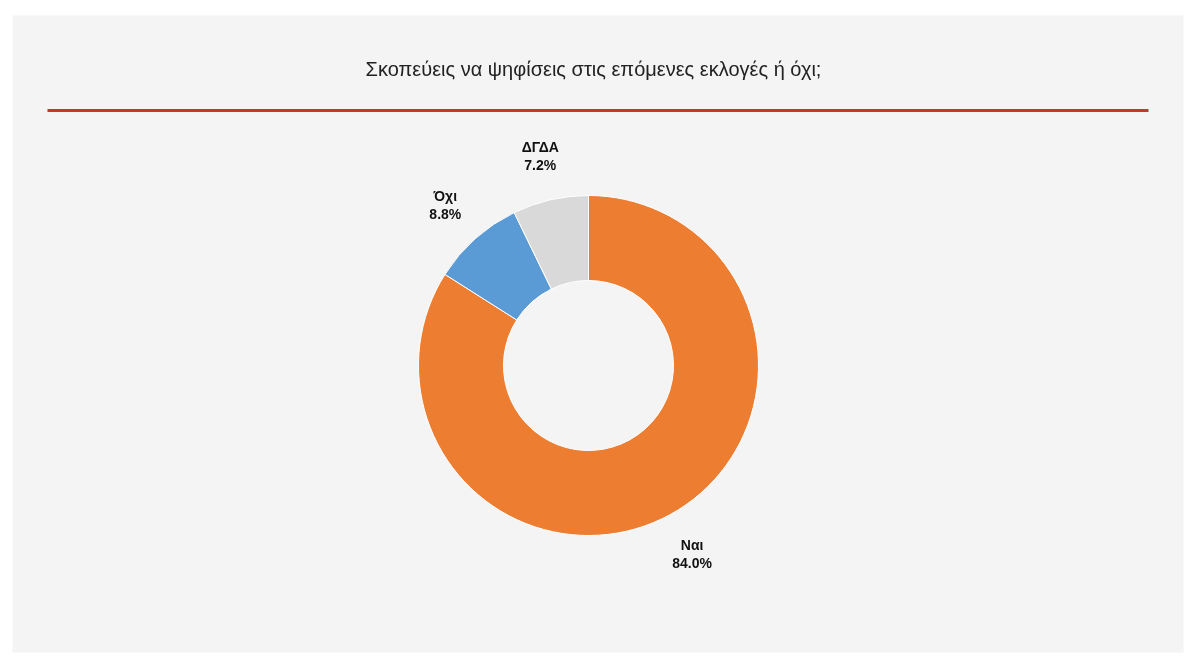 Image resolution: width=1200 pixels, height=669 pixels. I want to click on data-label: 8.8%, so click(445, 214).